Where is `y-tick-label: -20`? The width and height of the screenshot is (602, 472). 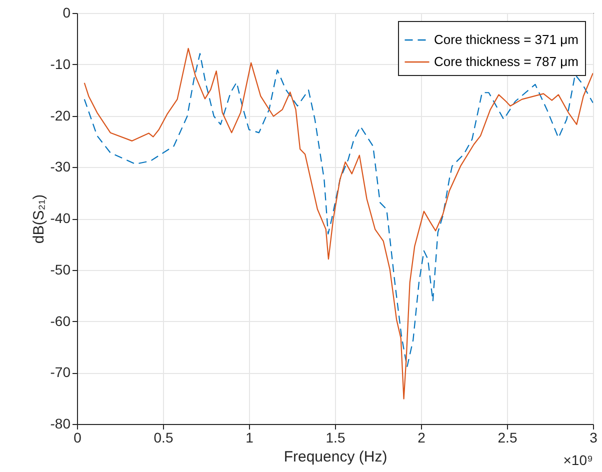 y-tick-label: -20 is located at coordinates (60, 115).